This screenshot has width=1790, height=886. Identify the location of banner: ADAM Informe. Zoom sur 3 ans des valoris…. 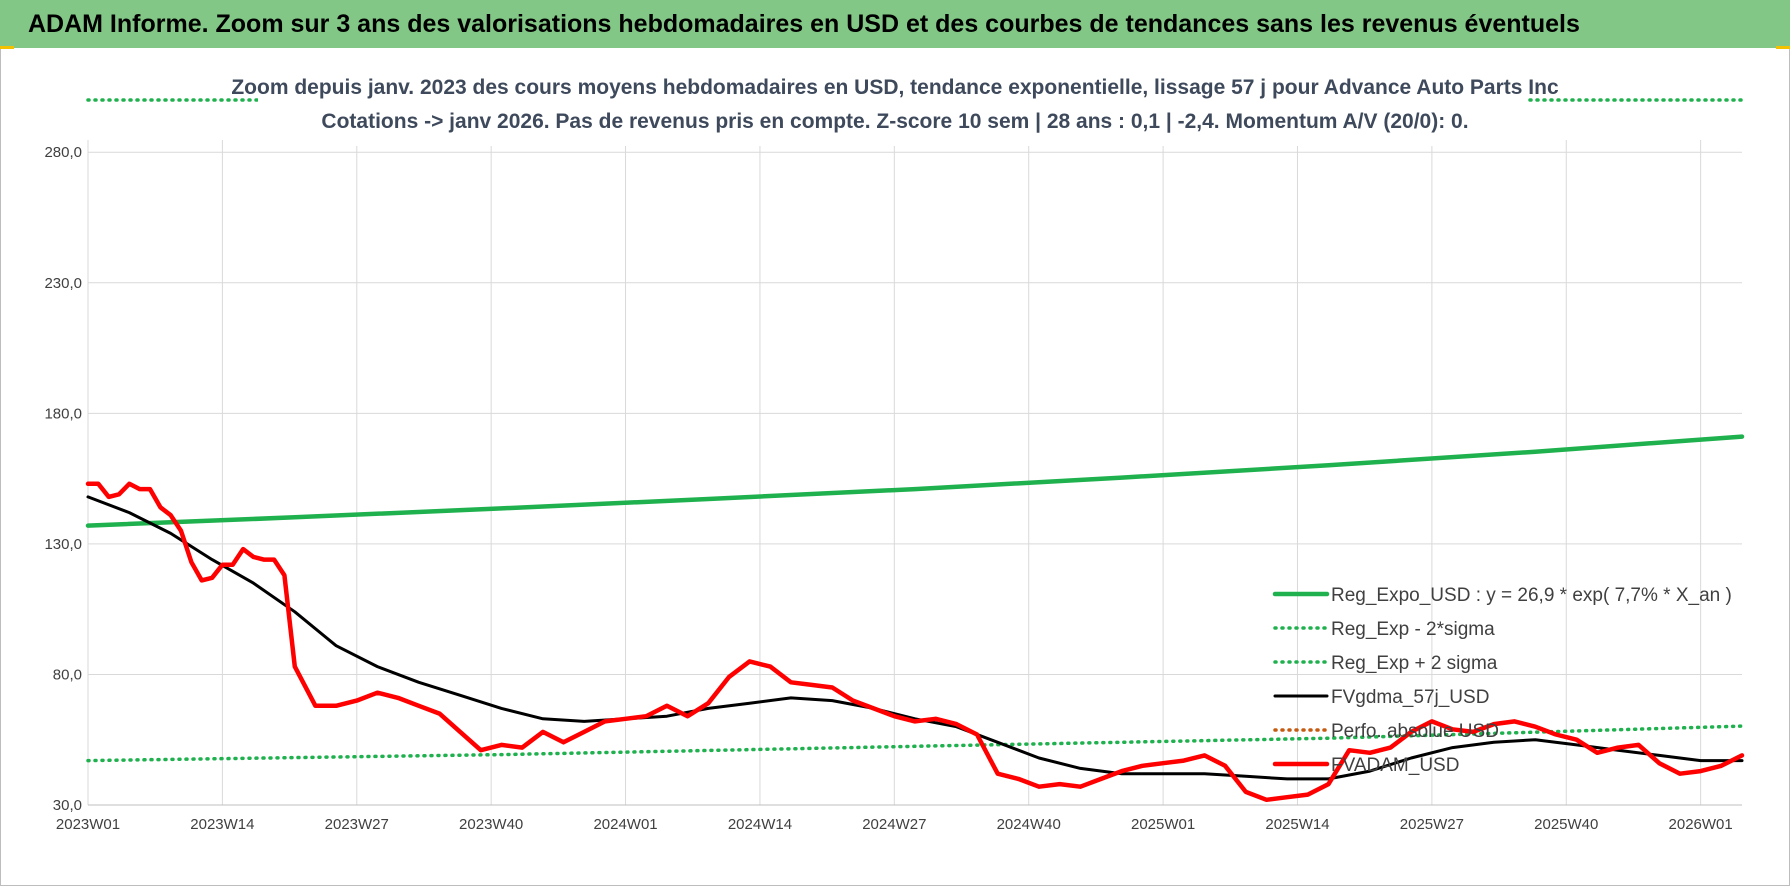
(895, 24).